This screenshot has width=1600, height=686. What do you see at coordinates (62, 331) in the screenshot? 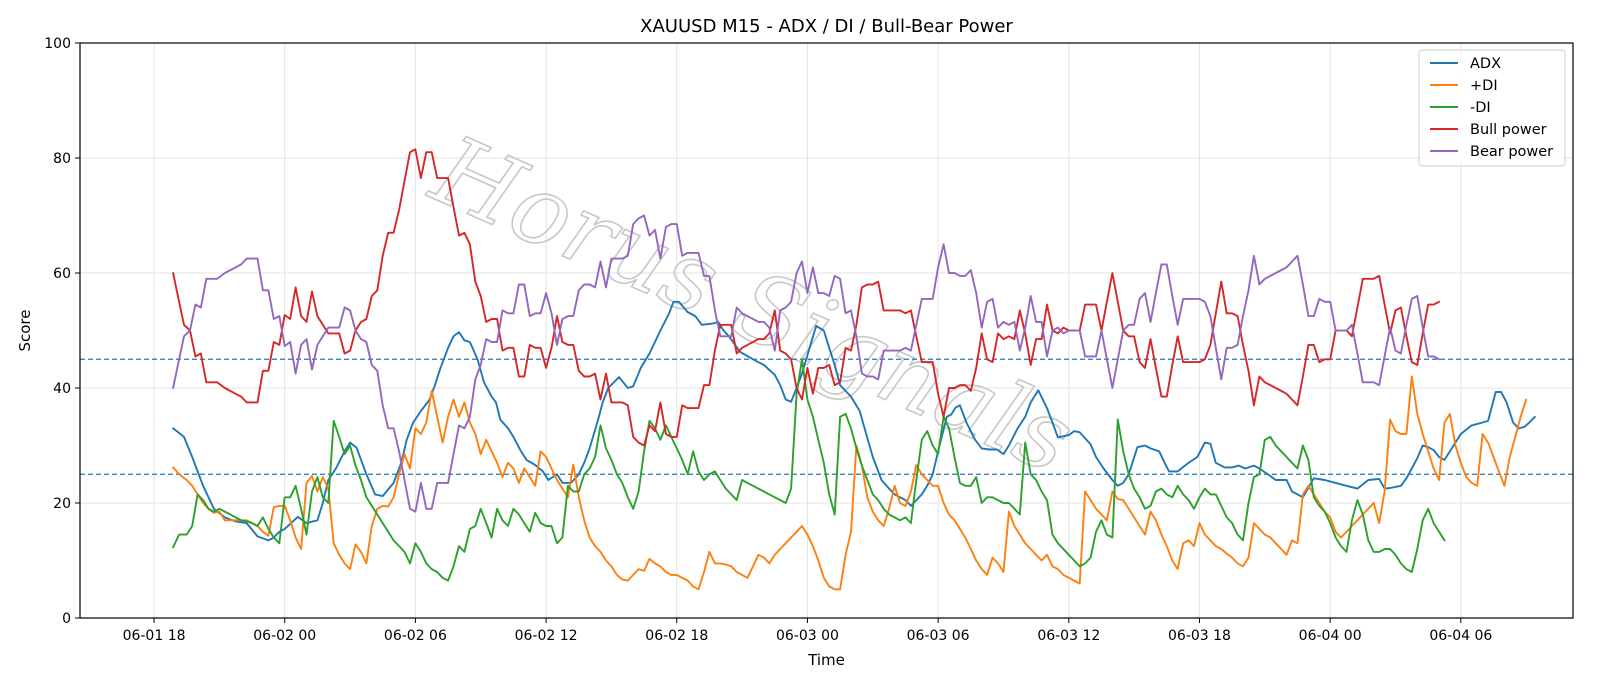
I see `y-axis: 0 20 40 60 80 100` at bounding box center [62, 331].